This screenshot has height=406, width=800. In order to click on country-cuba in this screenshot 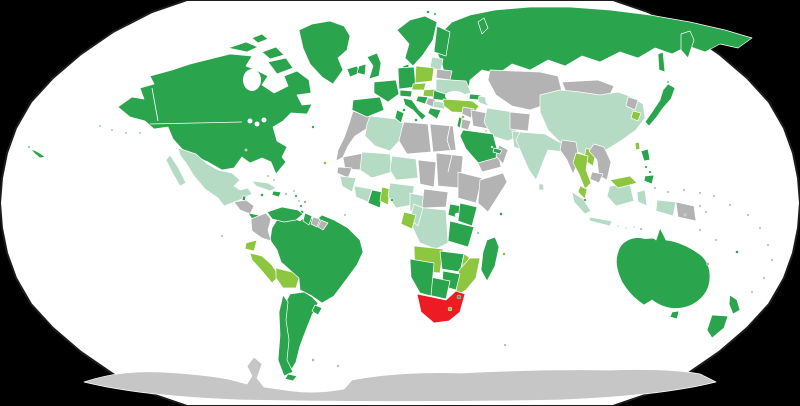, I will do `click(264, 186)`.